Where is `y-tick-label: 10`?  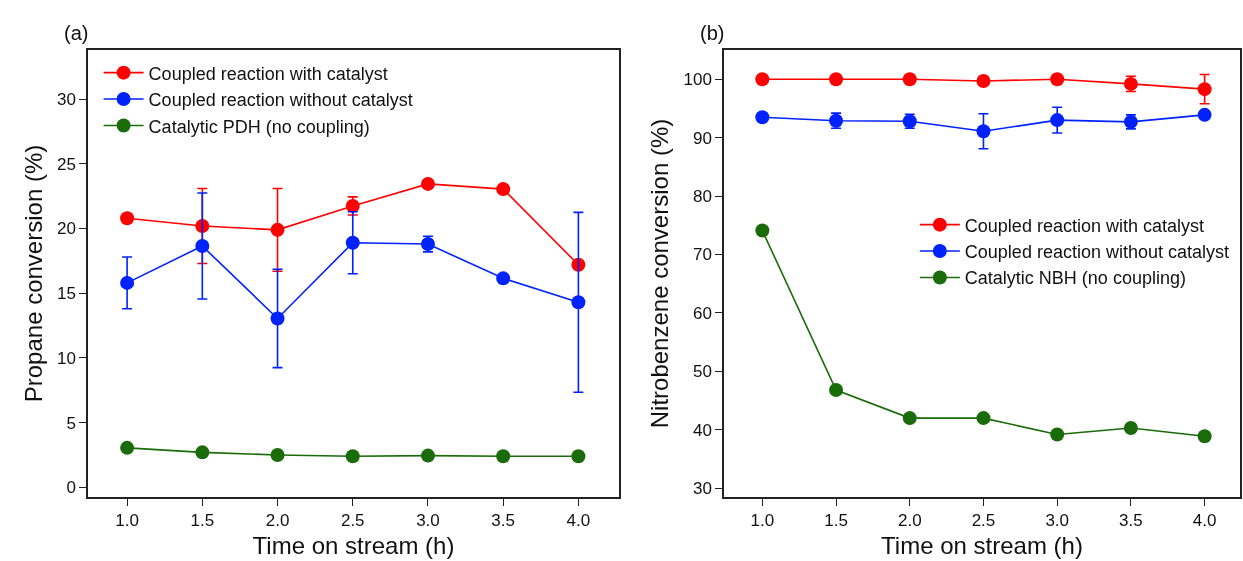 y-tick-label: 10 is located at coordinates (66, 358).